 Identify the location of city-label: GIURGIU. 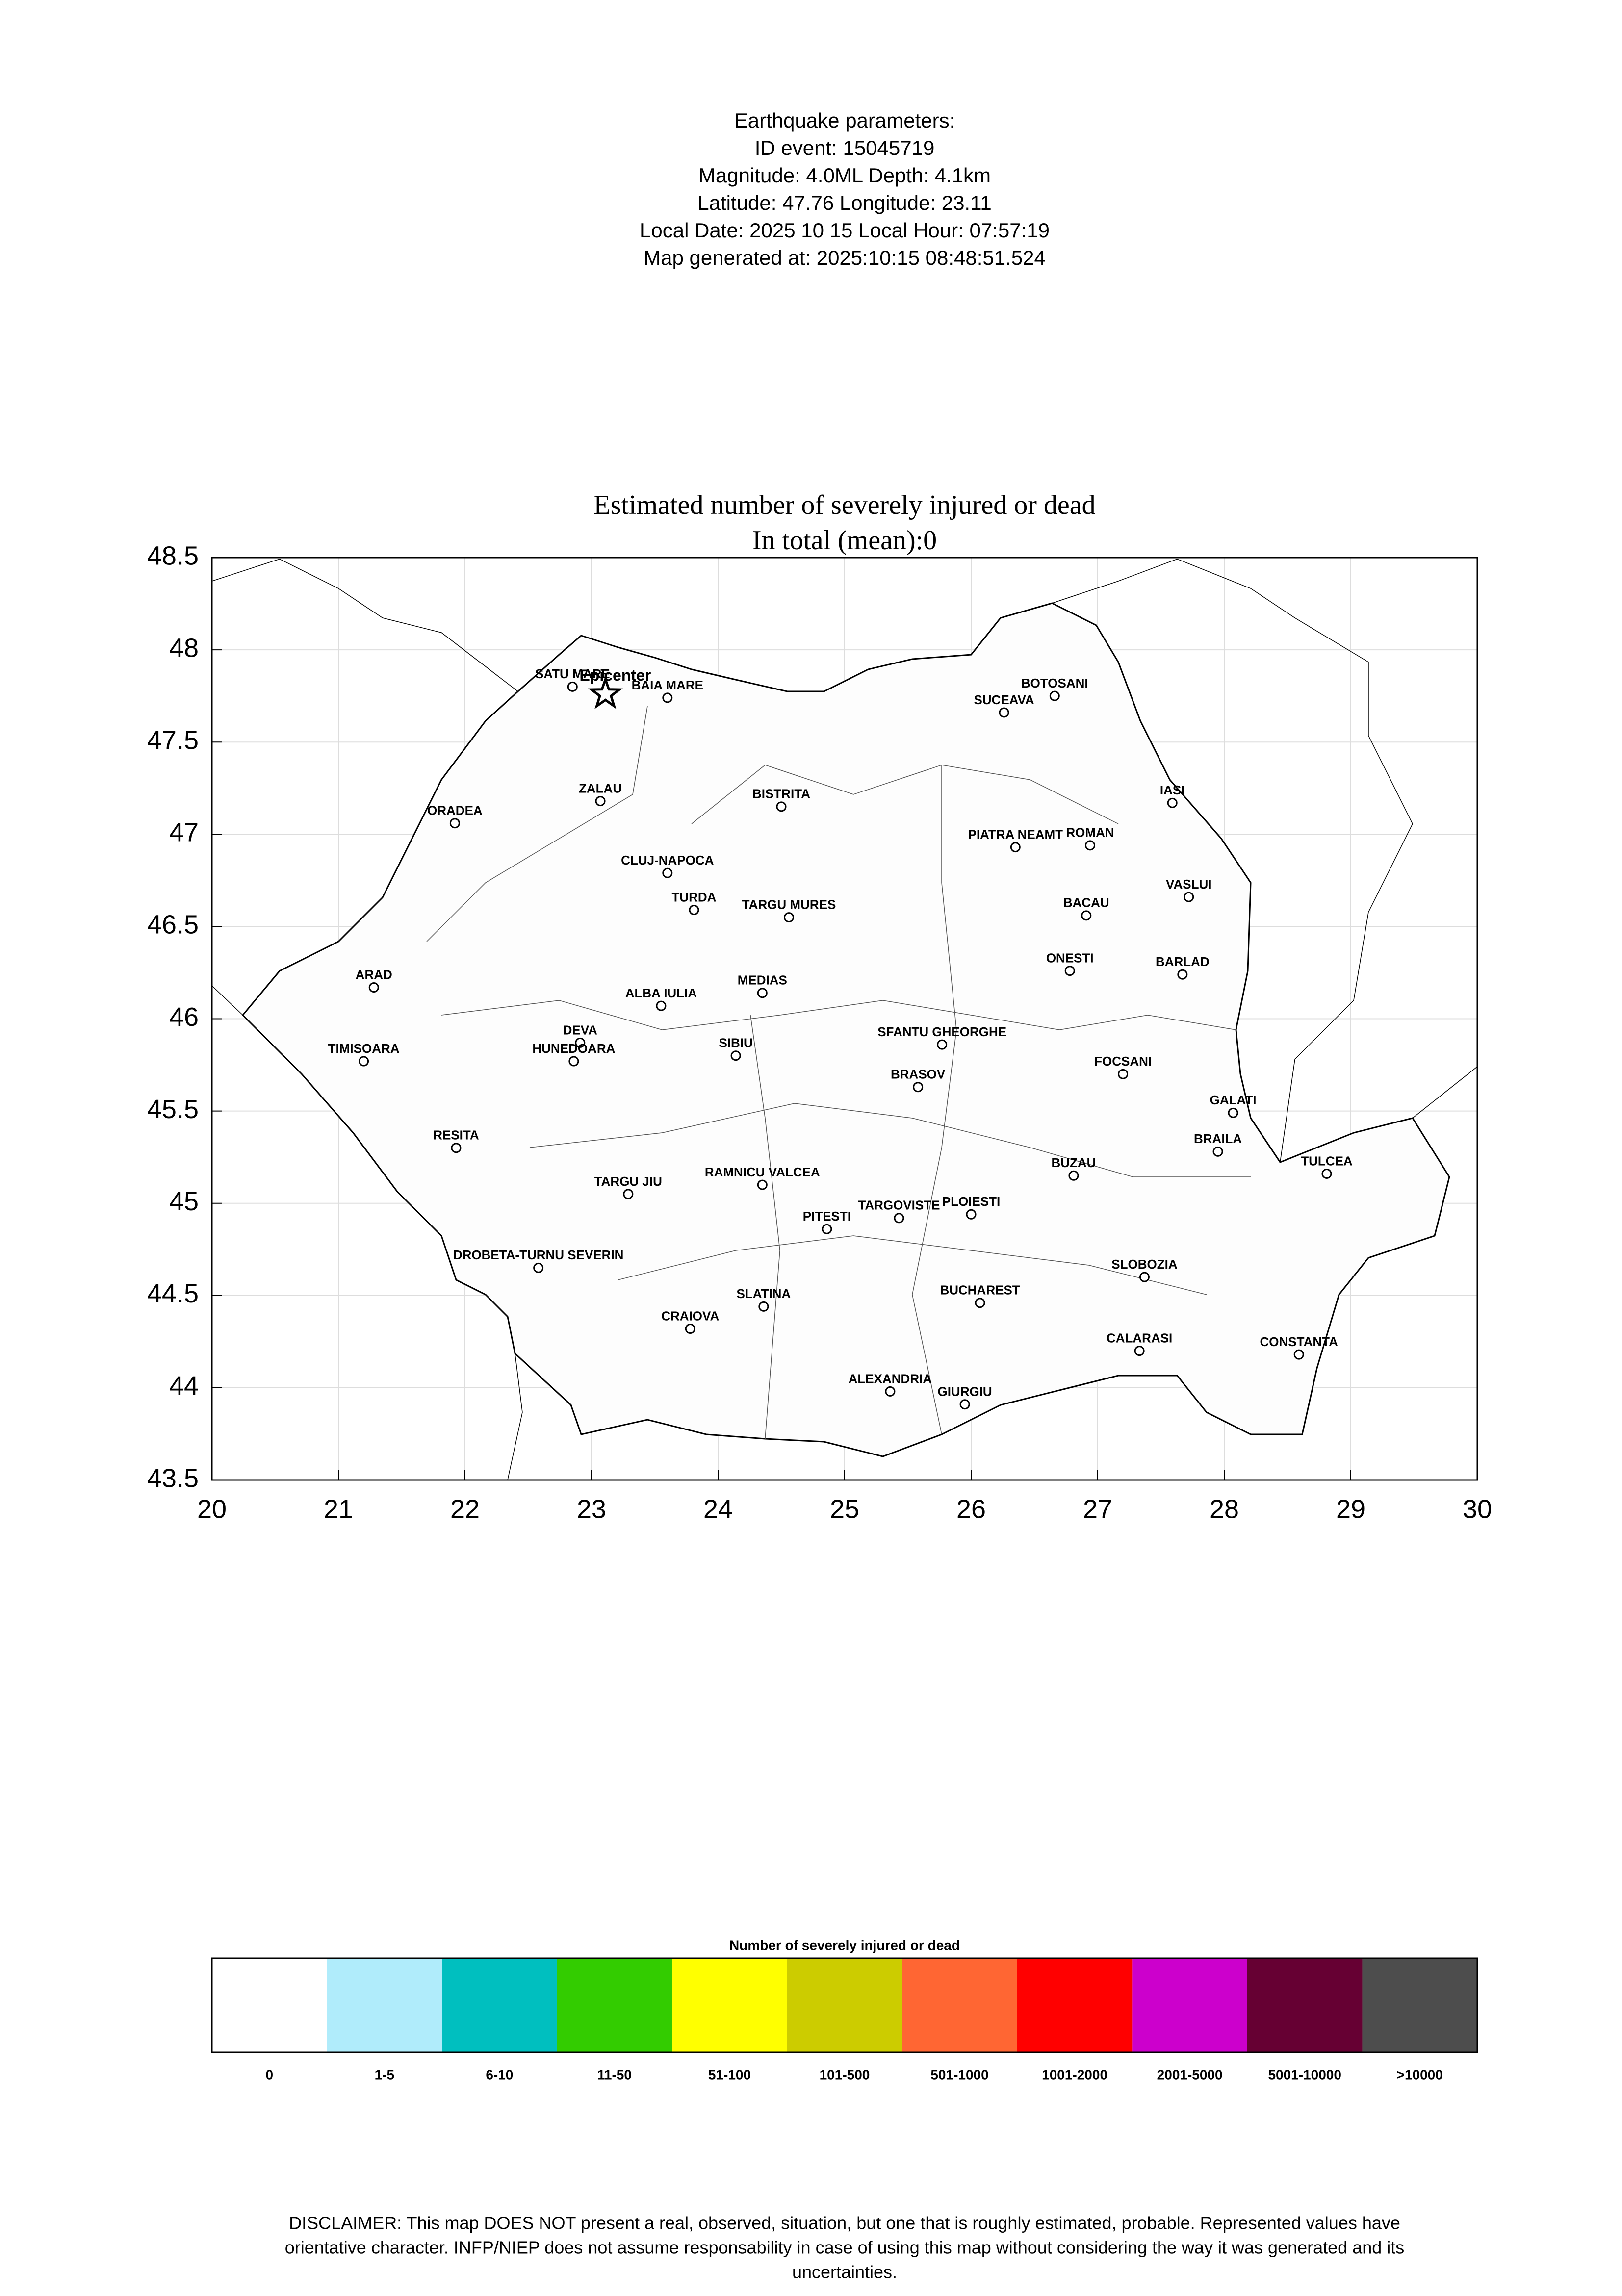
(965, 1392).